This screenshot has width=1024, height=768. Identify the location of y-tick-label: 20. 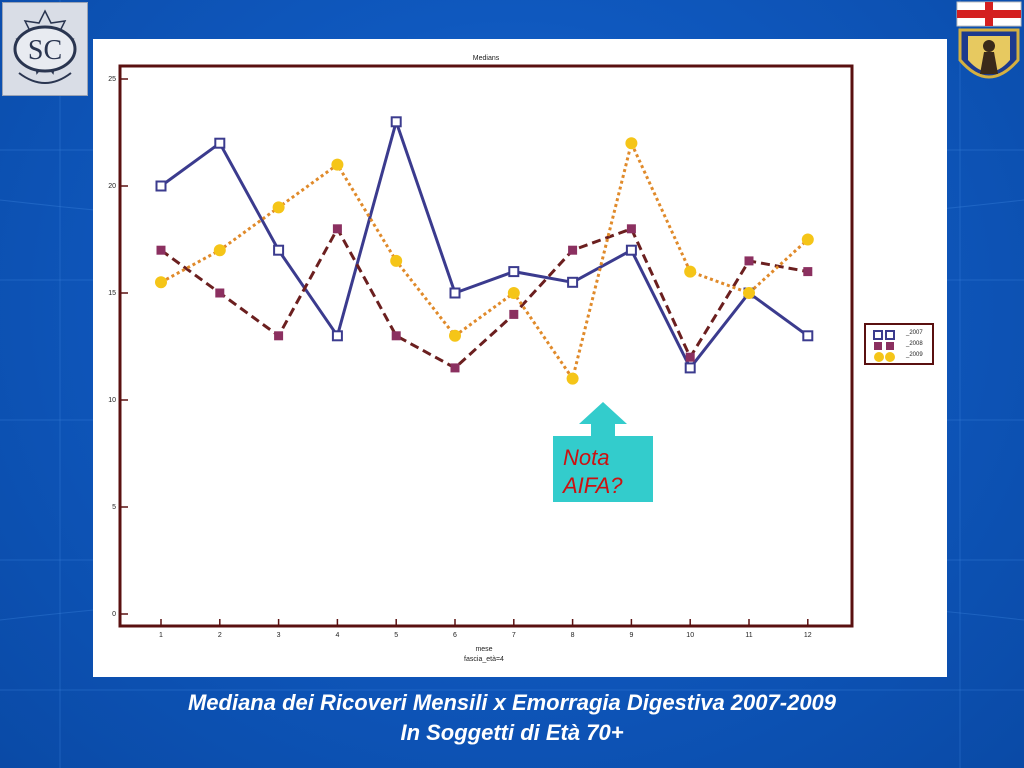
(112, 186).